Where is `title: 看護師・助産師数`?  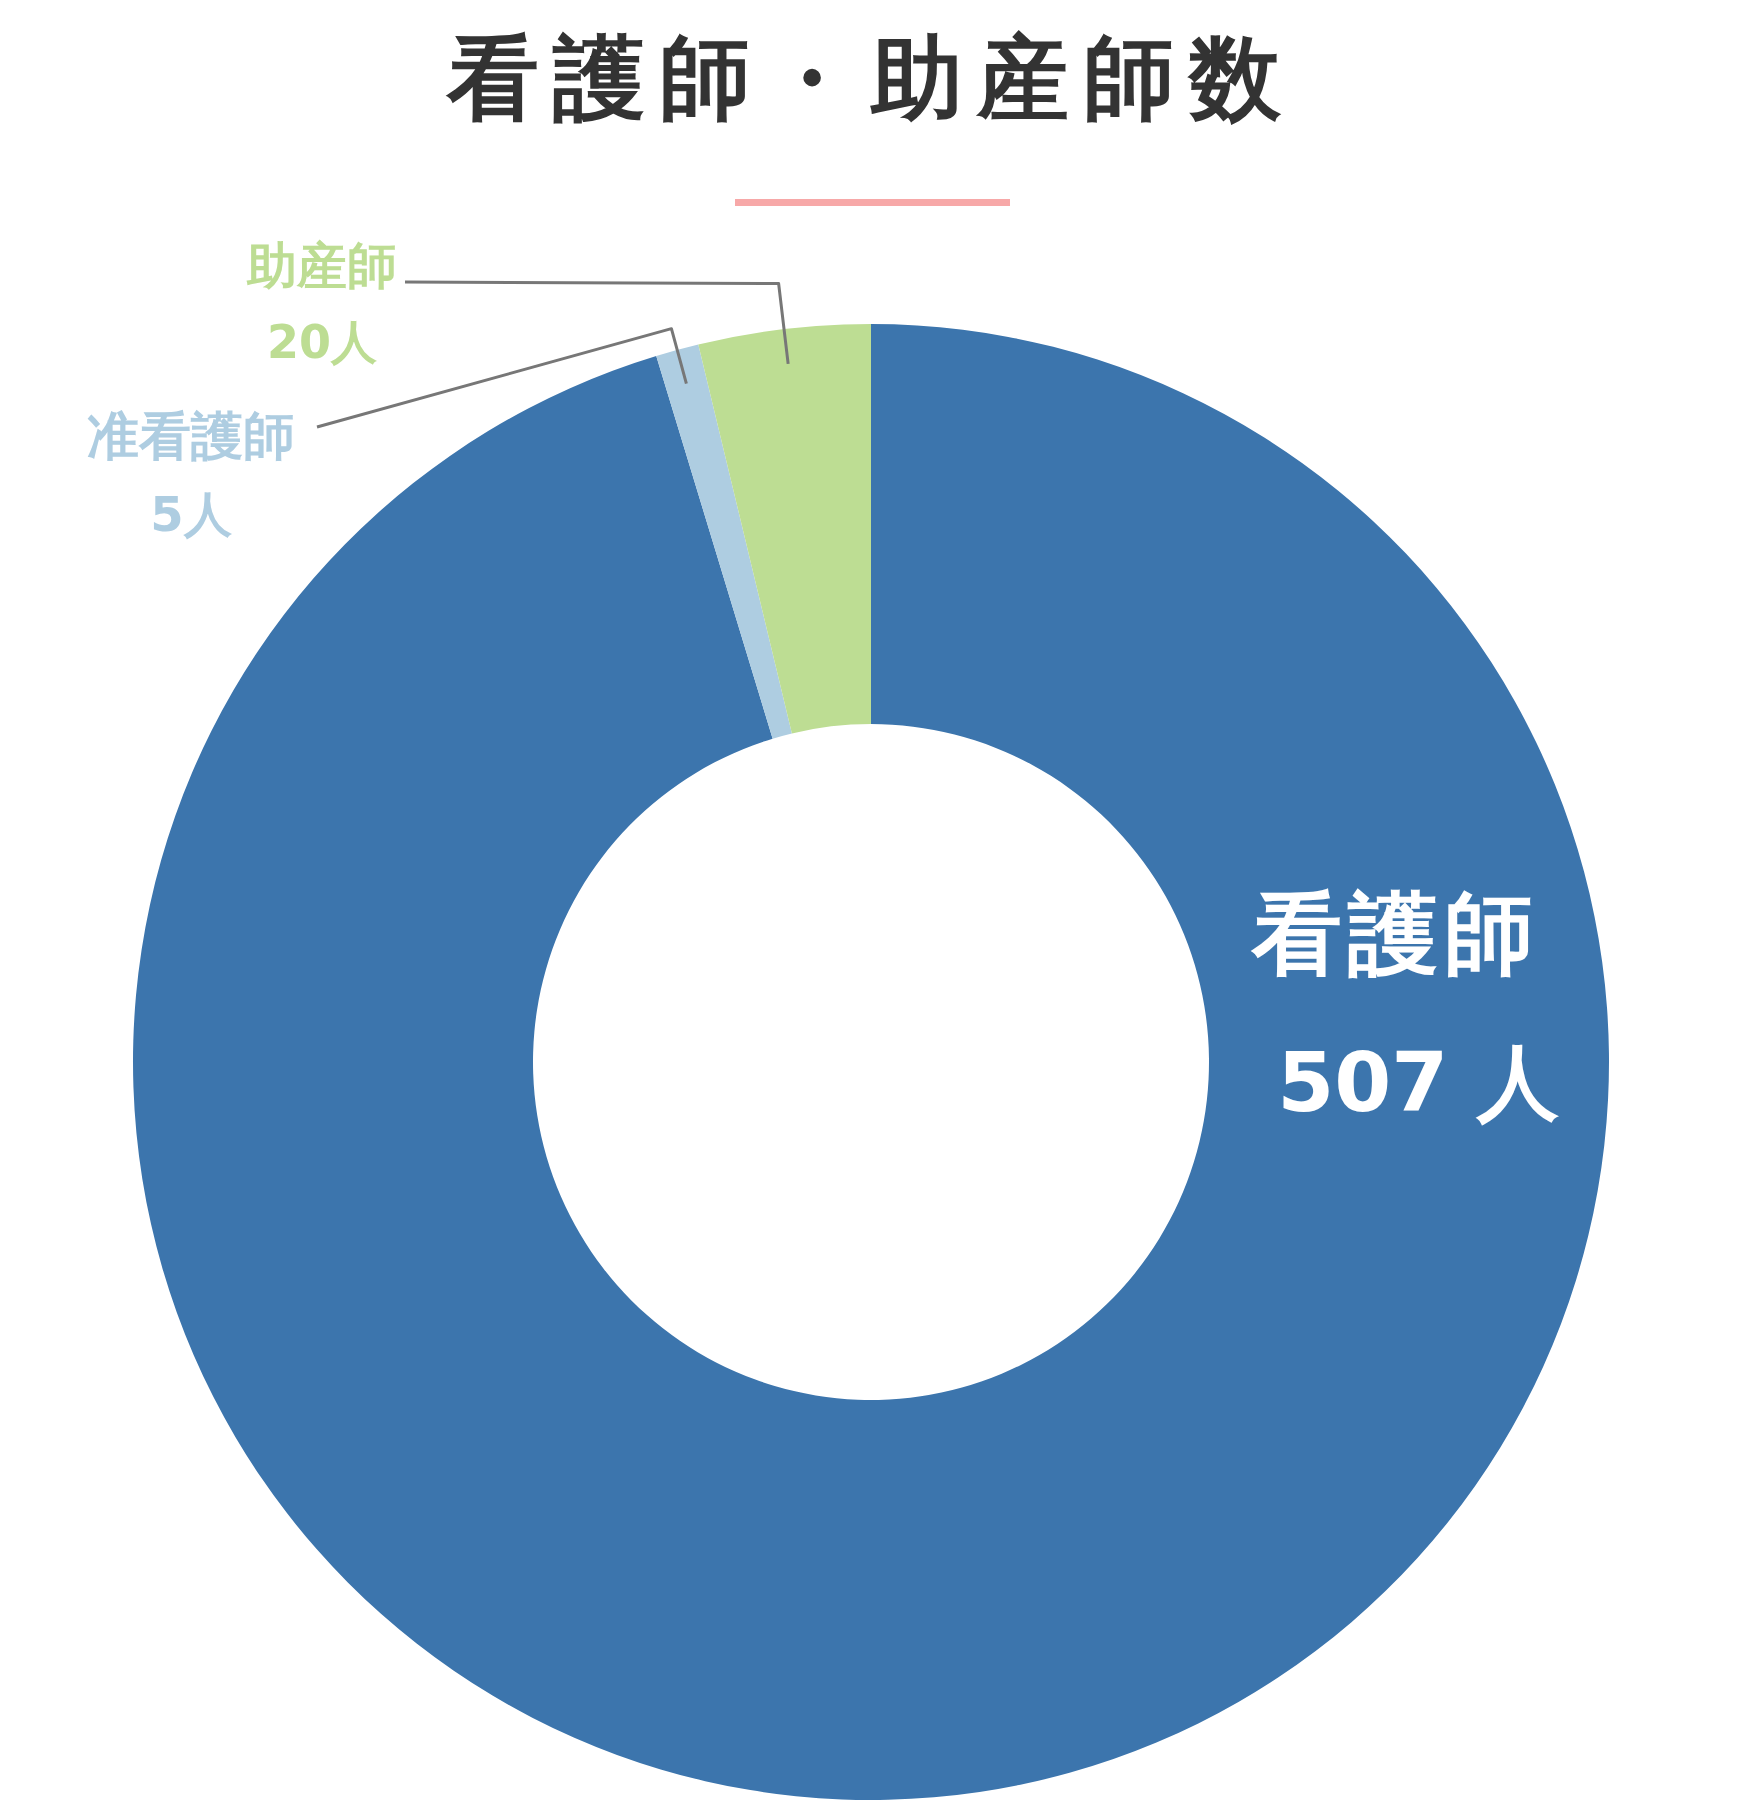
title: 看護師・助産師数 is located at coordinates (871, 78).